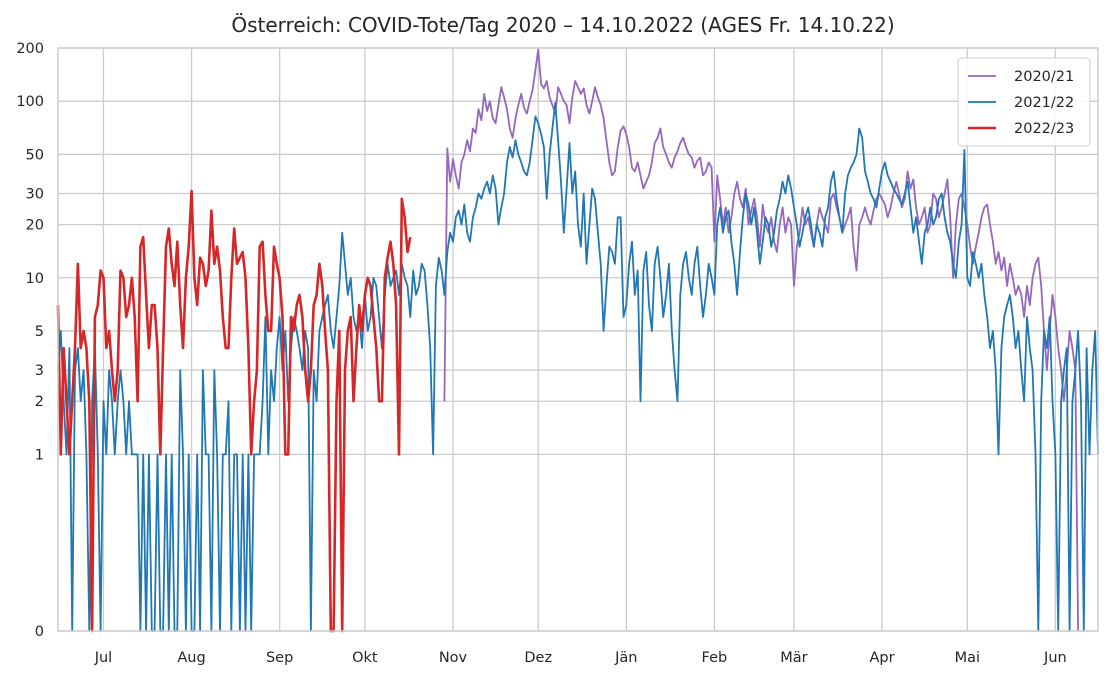  I want to click on y-tick-label: 2, so click(39, 402).